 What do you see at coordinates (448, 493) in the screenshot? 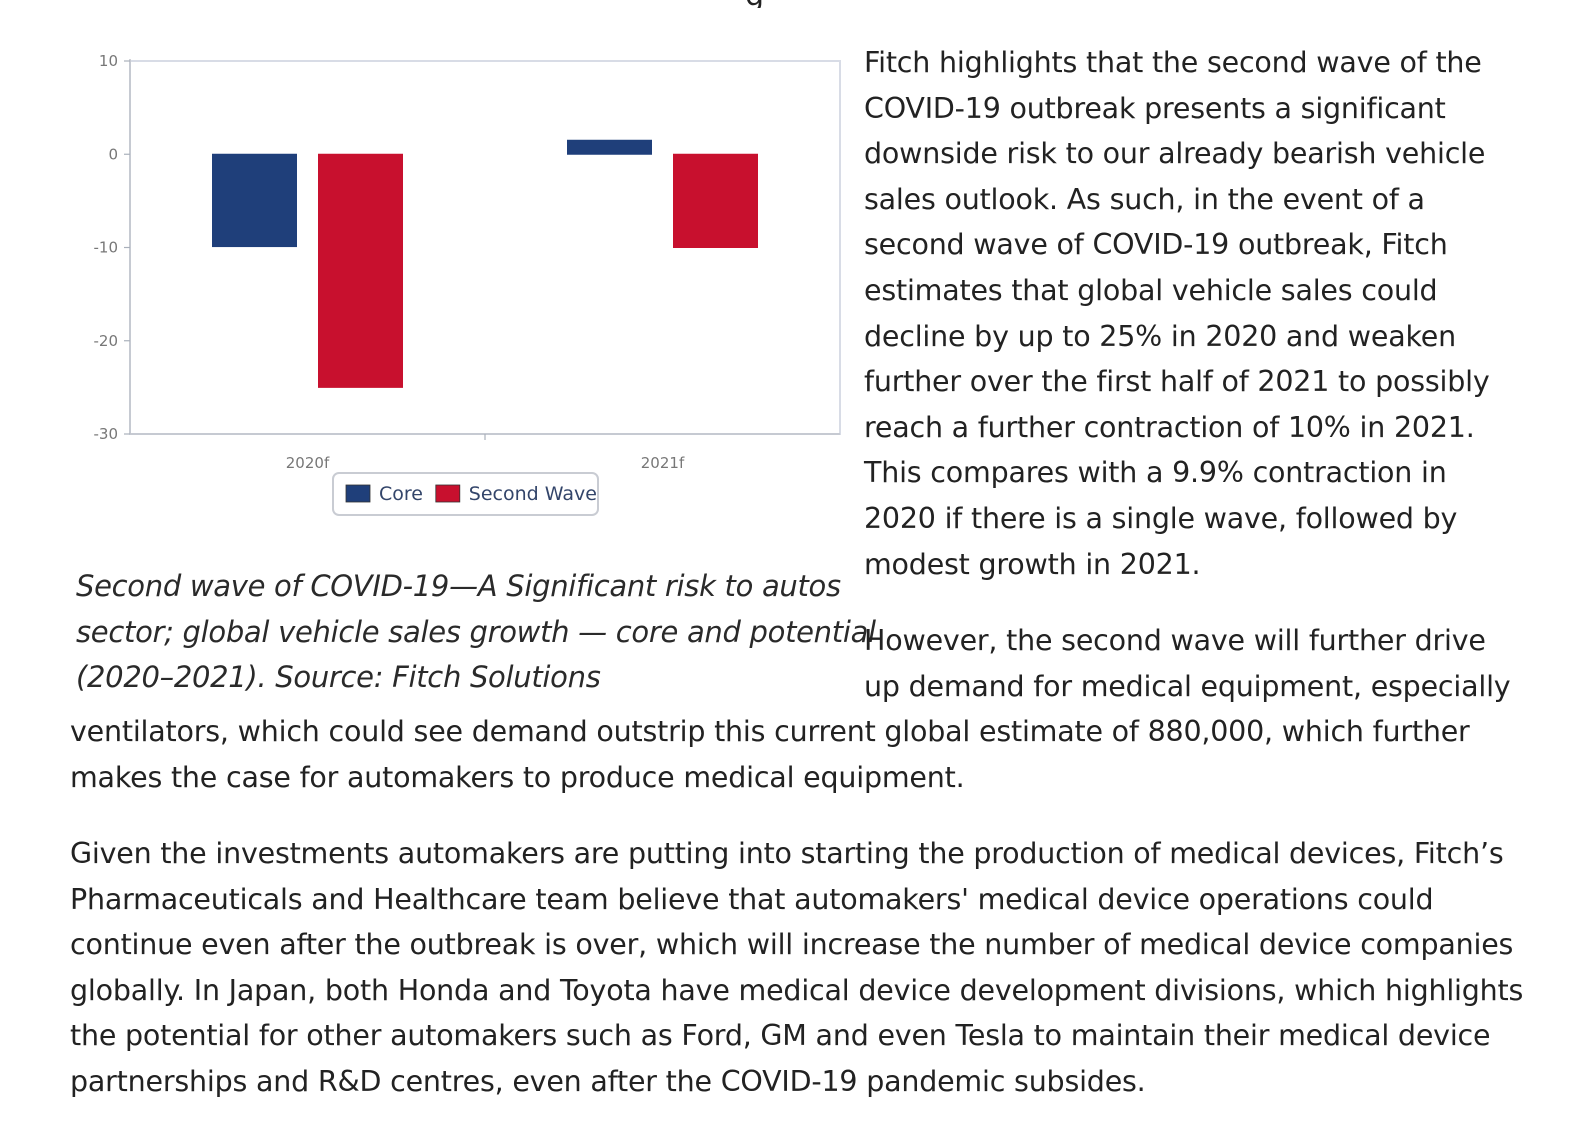
I see `legend-swatch-second-wave` at bounding box center [448, 493].